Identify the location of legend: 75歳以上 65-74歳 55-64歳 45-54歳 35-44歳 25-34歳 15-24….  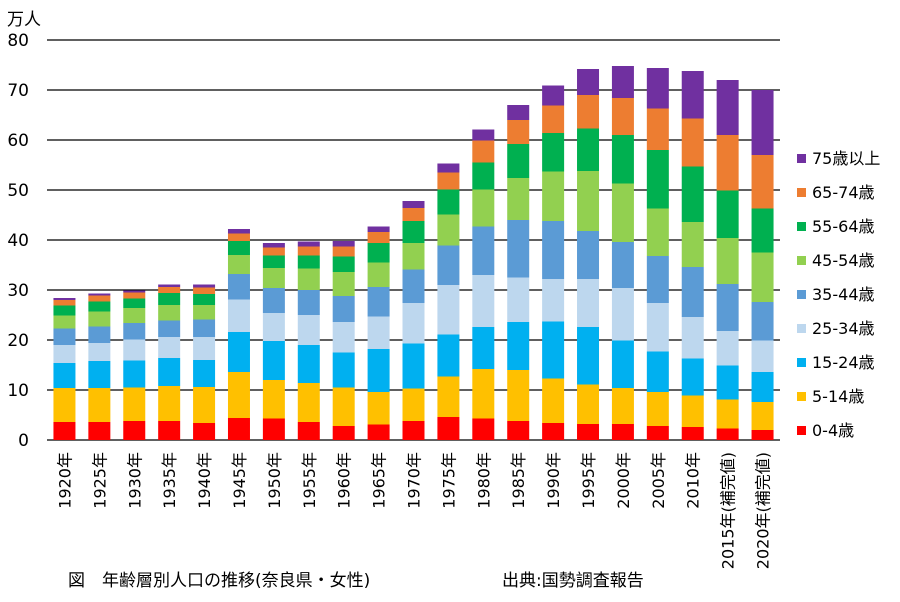
(838, 294).